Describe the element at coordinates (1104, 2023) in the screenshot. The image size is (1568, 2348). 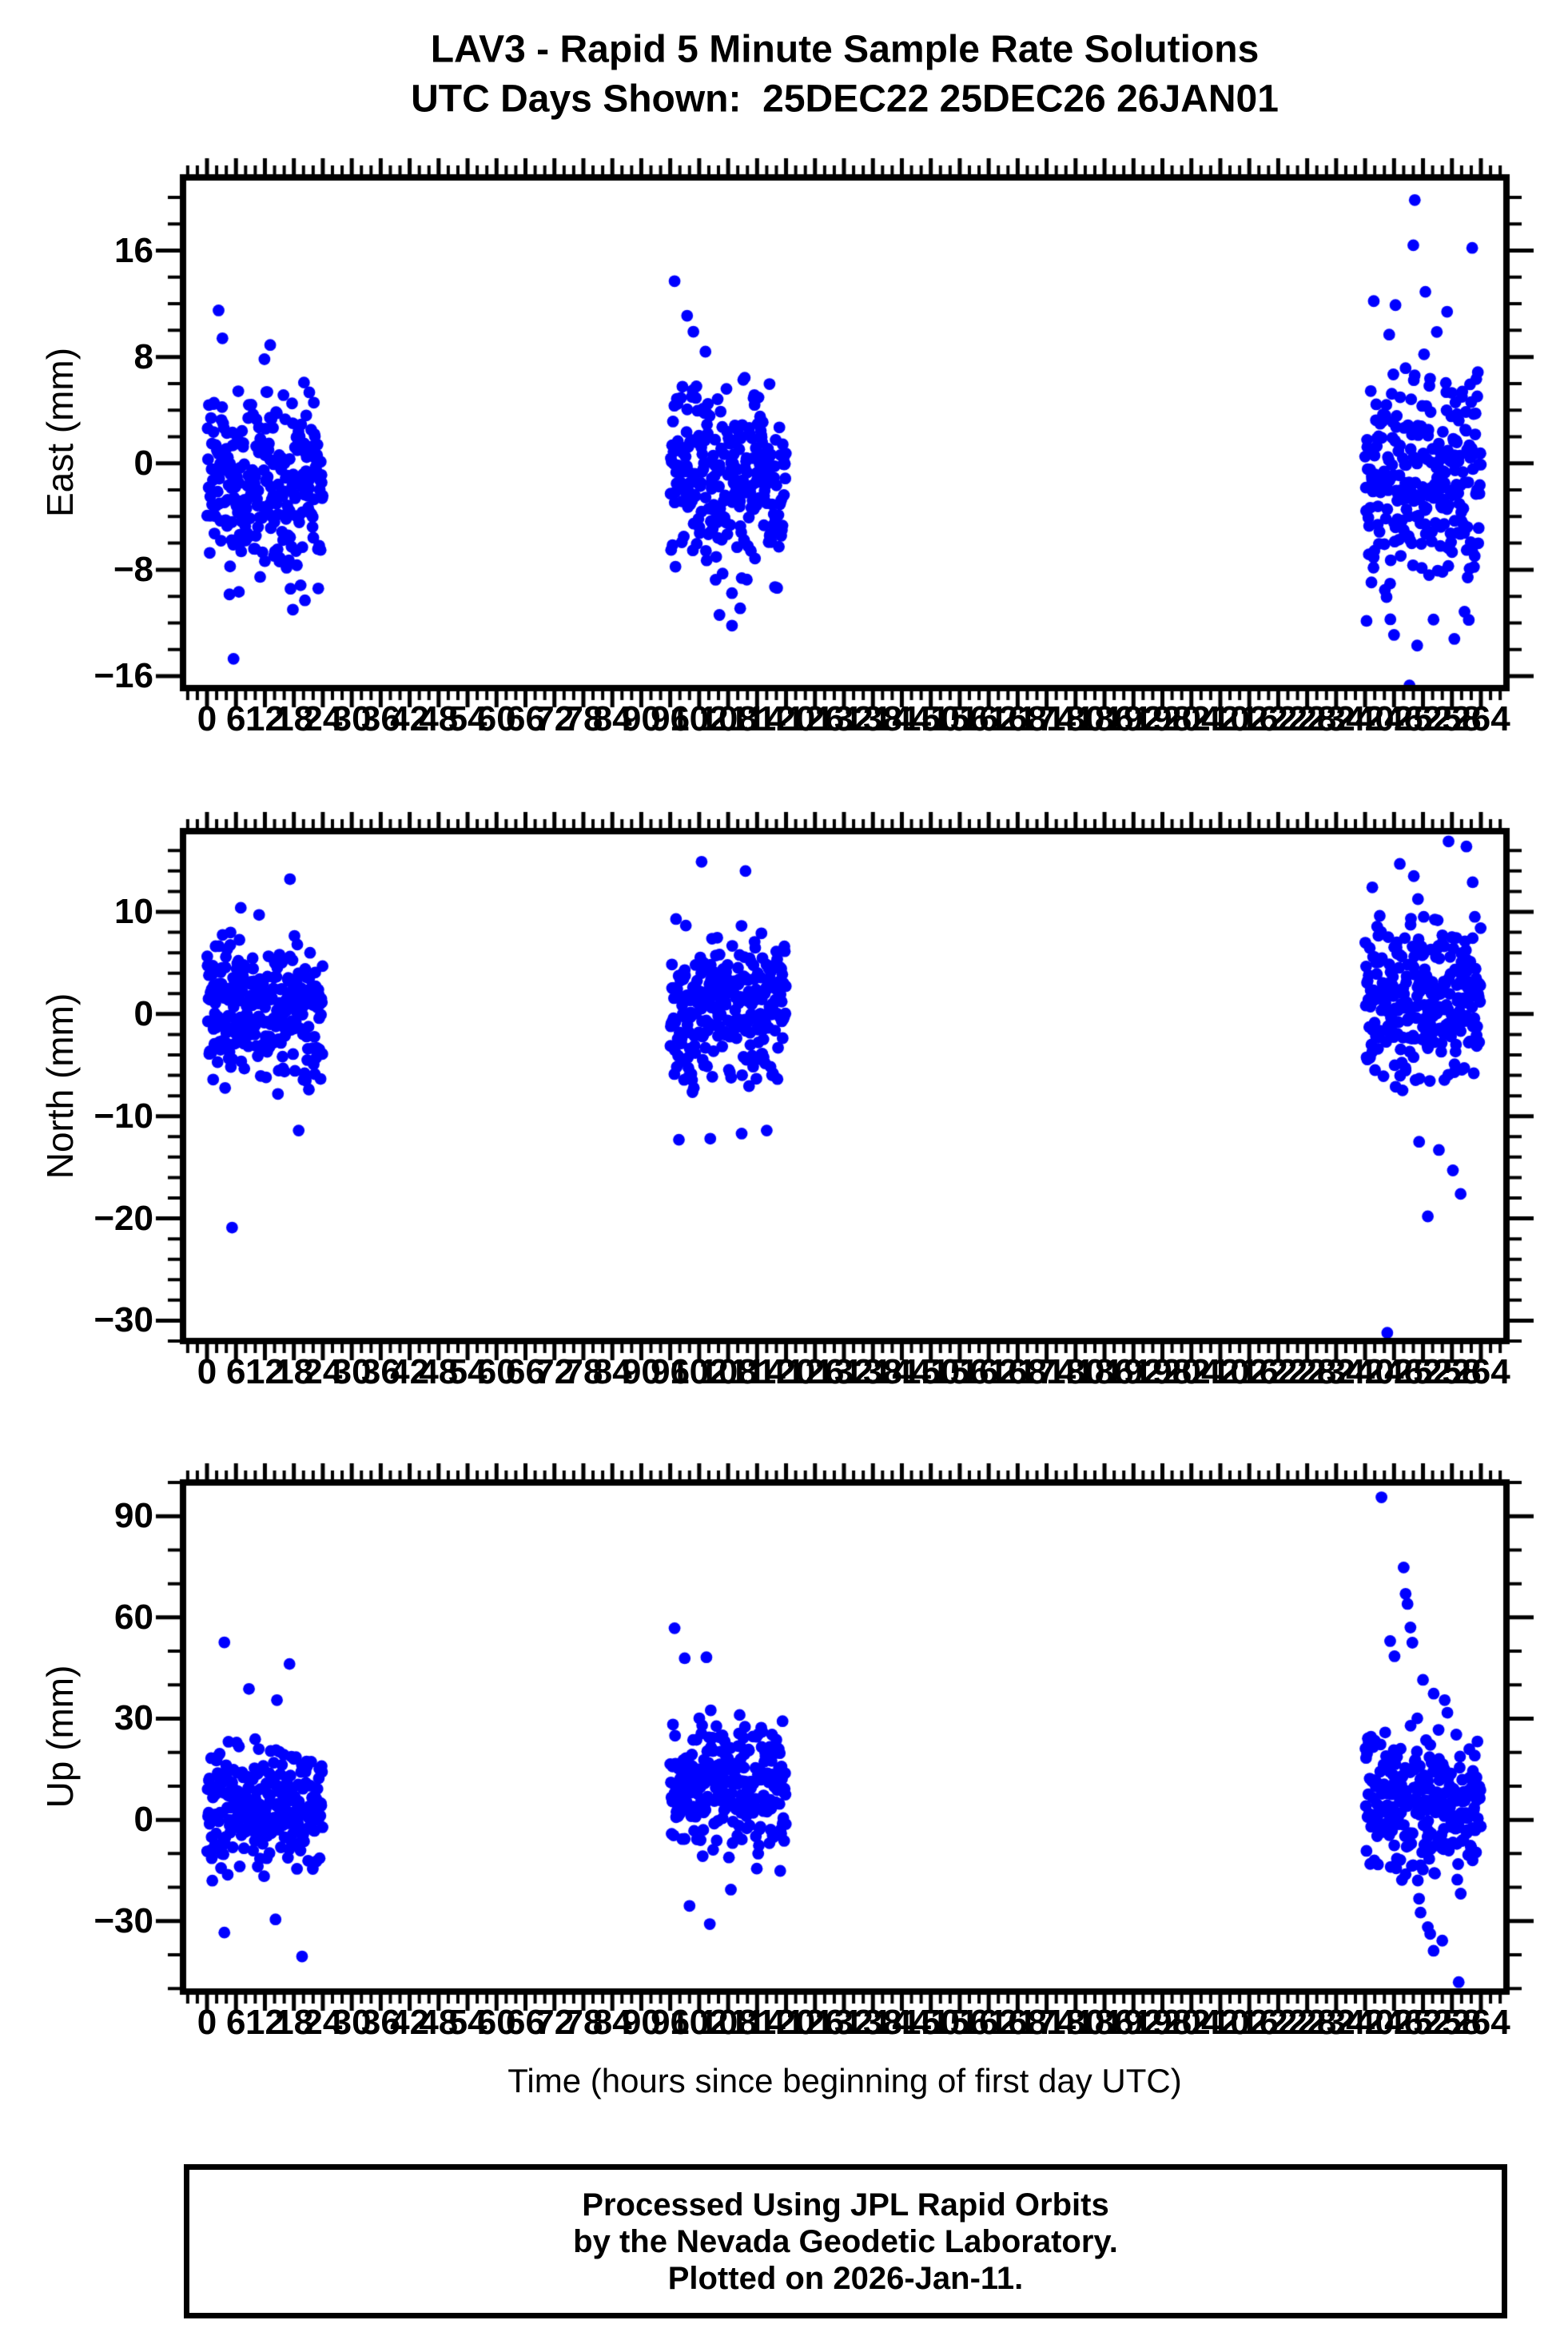
I see `x-tick-label: 186` at that location.